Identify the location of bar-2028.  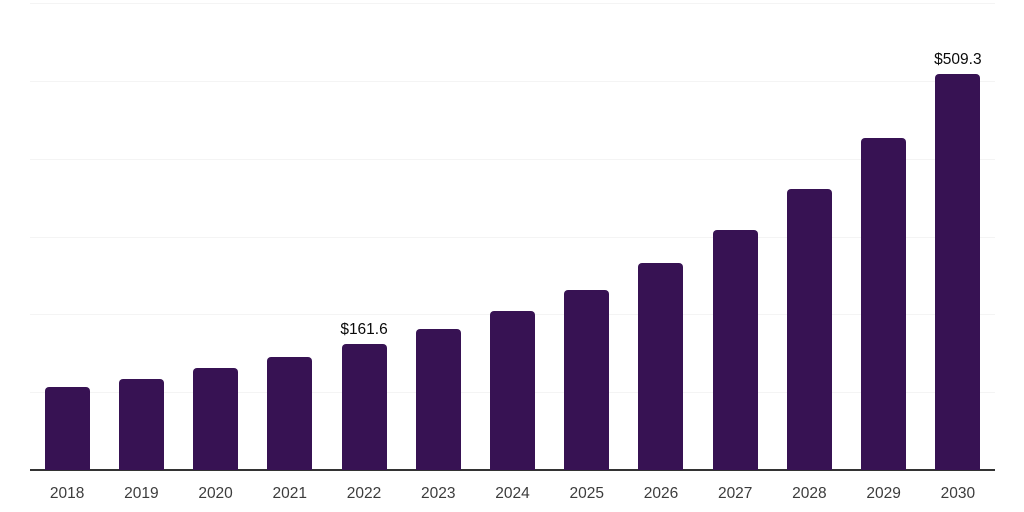
(809, 329).